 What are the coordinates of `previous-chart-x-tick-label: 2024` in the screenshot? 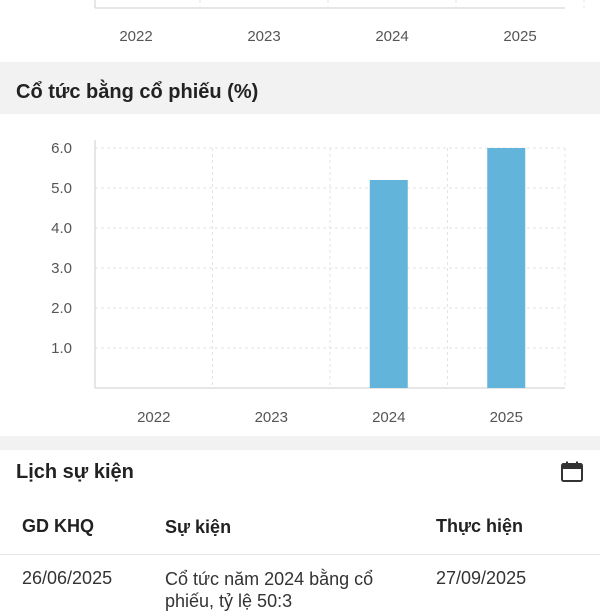 It's located at (391, 36).